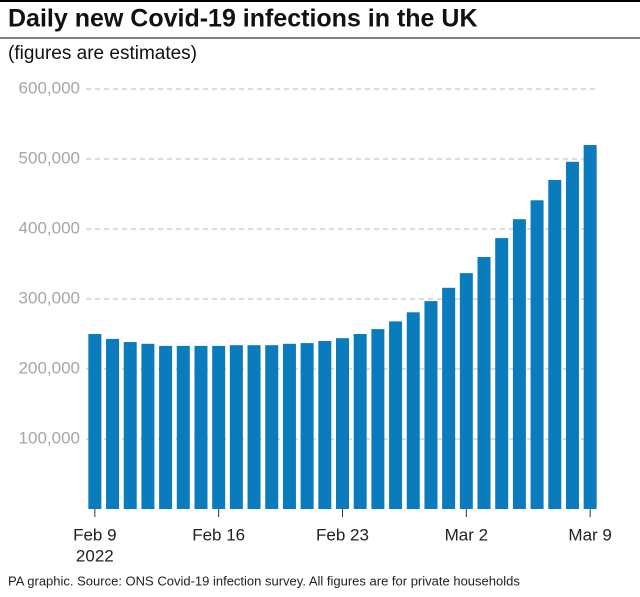 This screenshot has width=640, height=597. Describe the element at coordinates (466, 534) in the screenshot. I see `x-tick-label: Mar 2` at that location.